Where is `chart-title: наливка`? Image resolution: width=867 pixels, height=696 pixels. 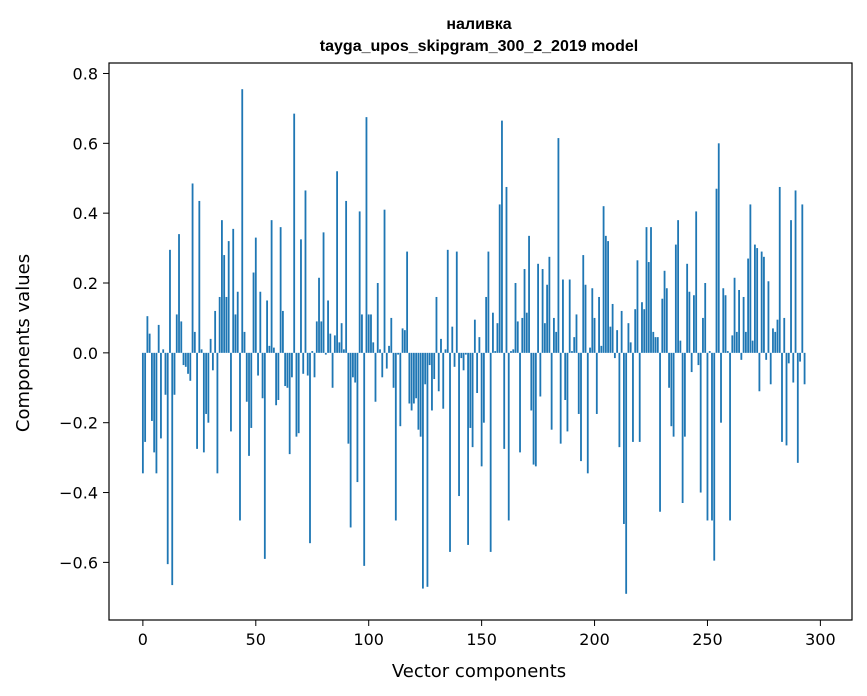
chart-title: наливка is located at coordinates (478, 24).